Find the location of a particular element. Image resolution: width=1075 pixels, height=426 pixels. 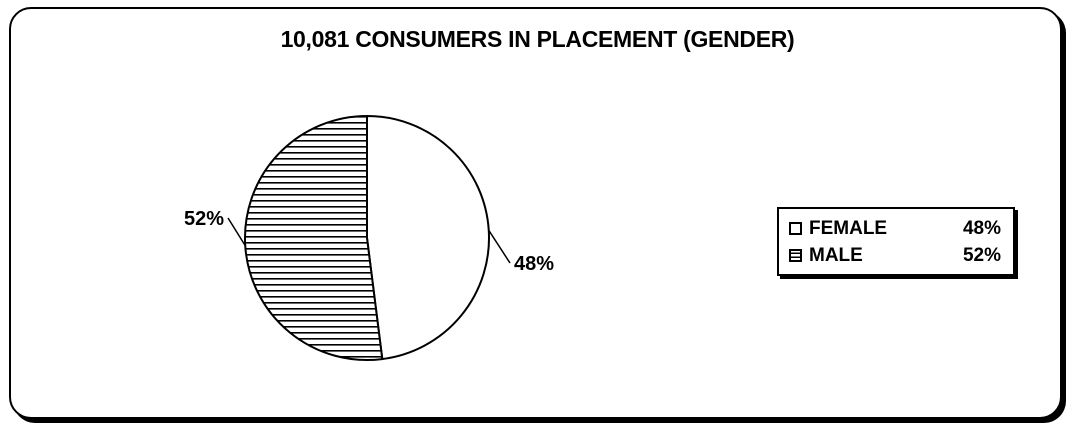

legend-label-male: MALE is located at coordinates (836, 255).